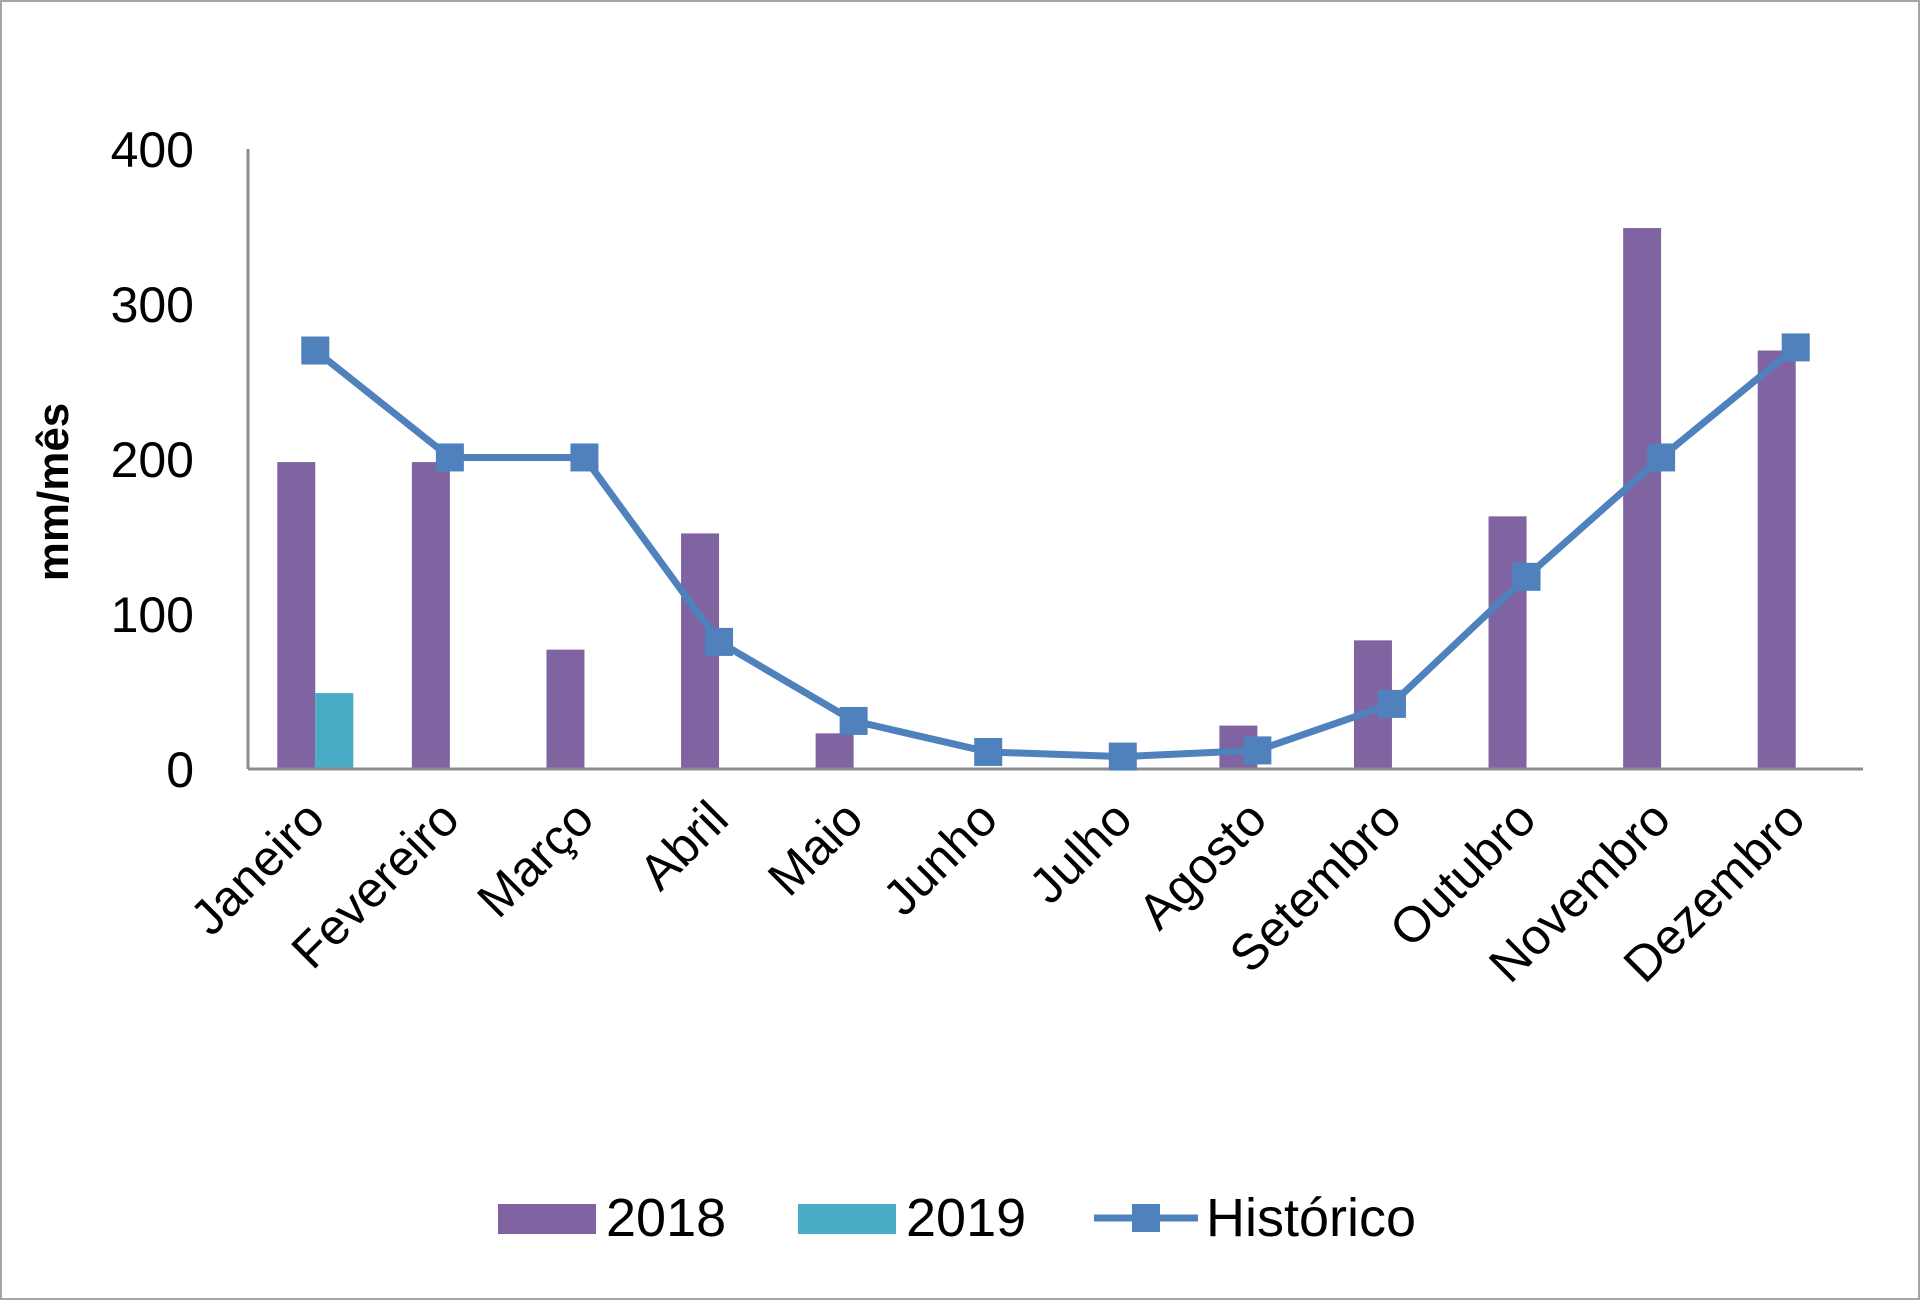 This screenshot has height=1300, width=1920. Describe the element at coordinates (666, 1218) in the screenshot. I see `legend-label-2018: 2018` at that location.